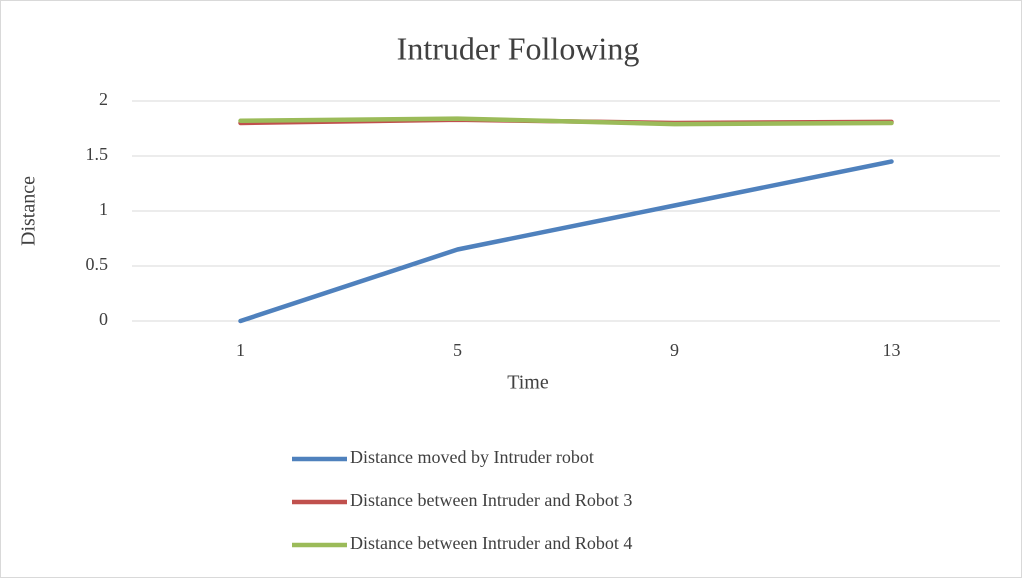  What do you see at coordinates (97, 154) in the screenshot?
I see `y-tick-label: 1.5` at bounding box center [97, 154].